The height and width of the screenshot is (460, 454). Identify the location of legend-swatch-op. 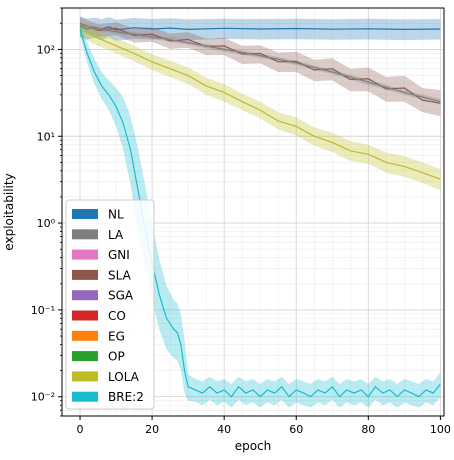
(85, 356).